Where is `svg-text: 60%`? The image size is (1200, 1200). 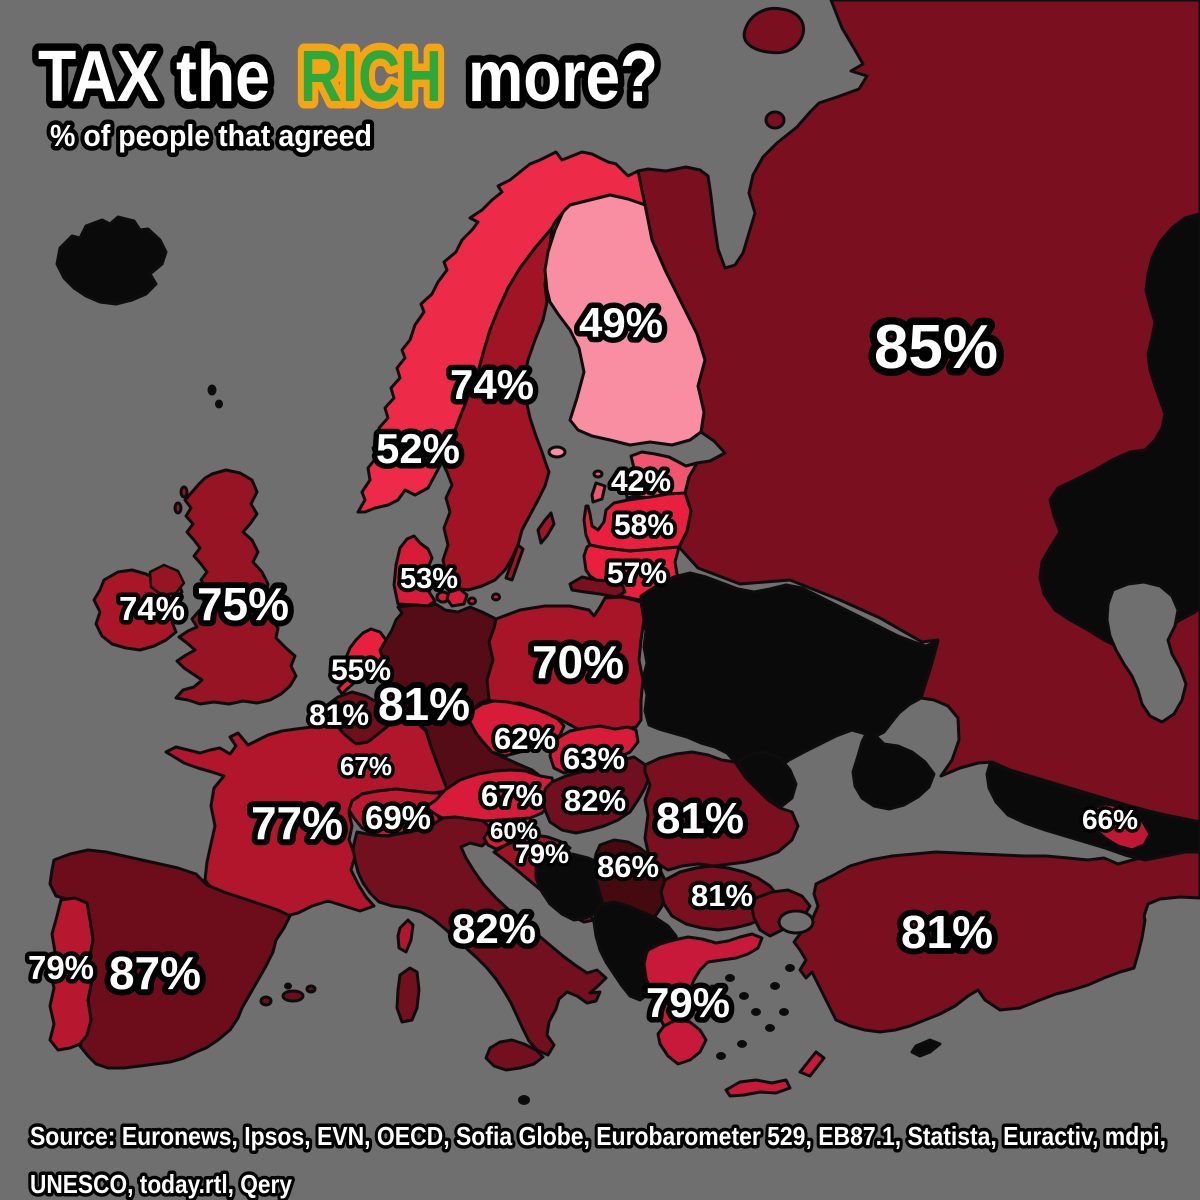
svg-text: 60% is located at coordinates (514, 831).